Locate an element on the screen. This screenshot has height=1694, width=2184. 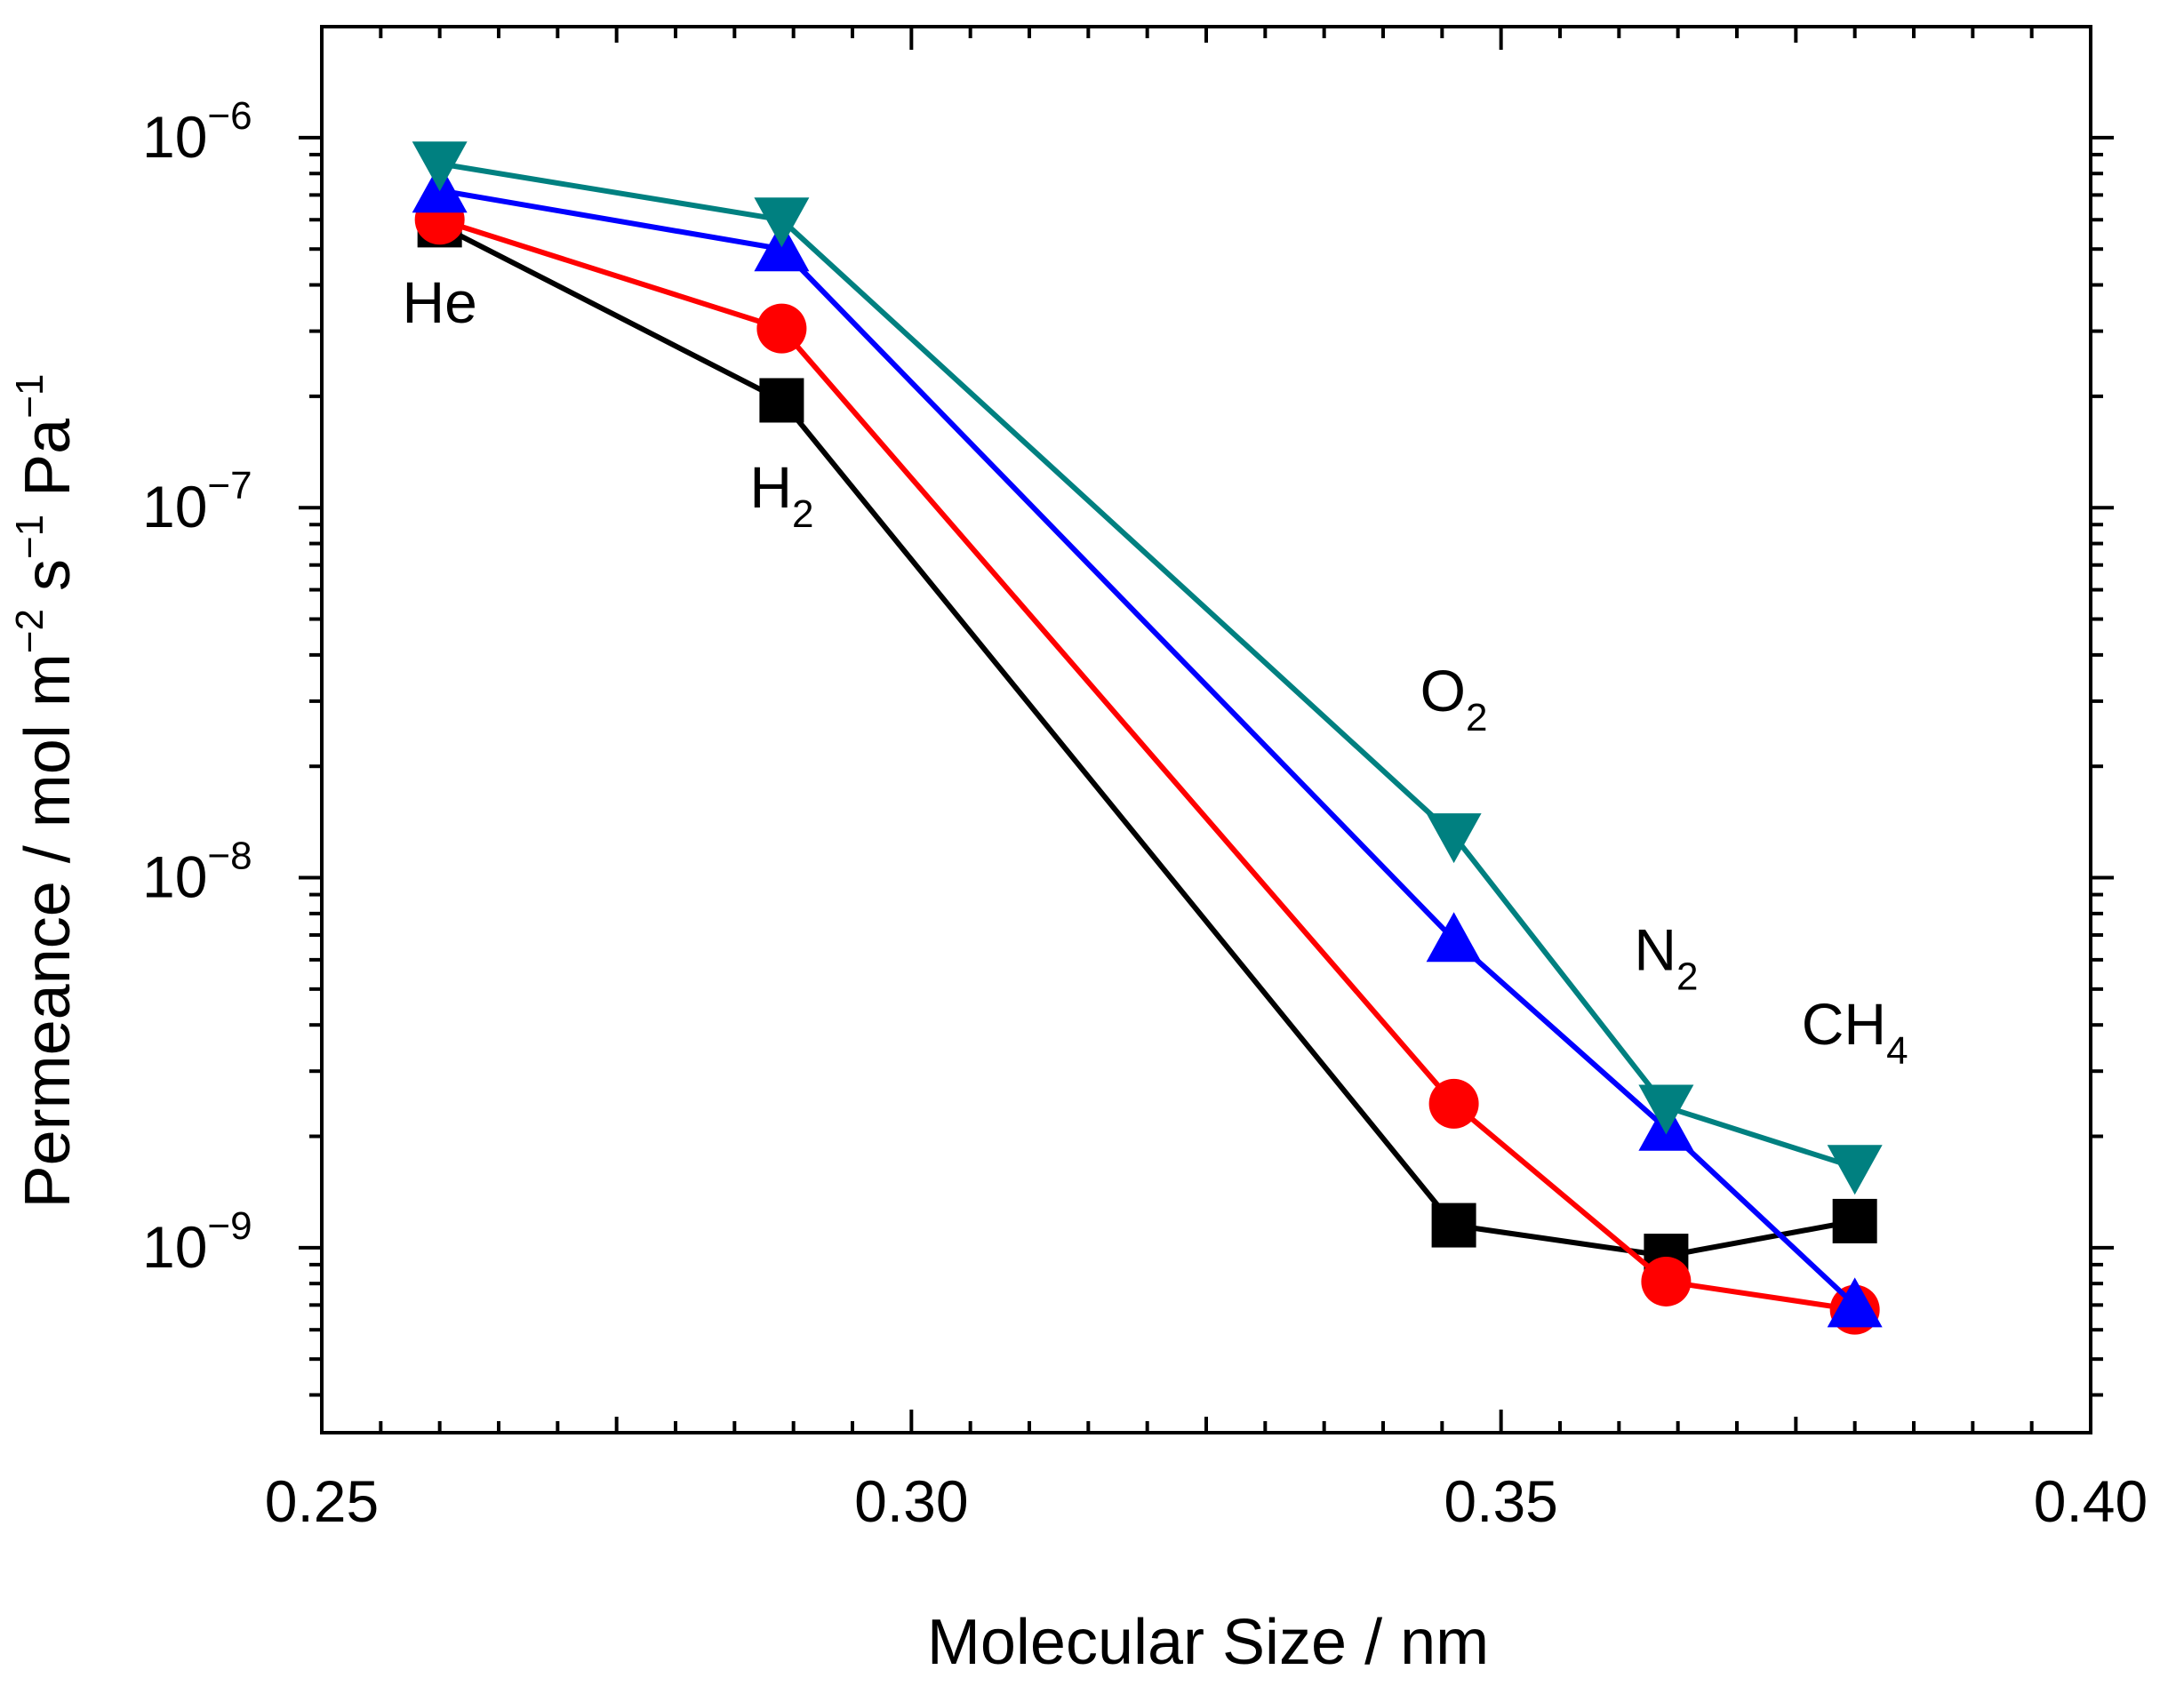
y-tick-label: 10⁻⁸ is located at coordinates (197, 872).